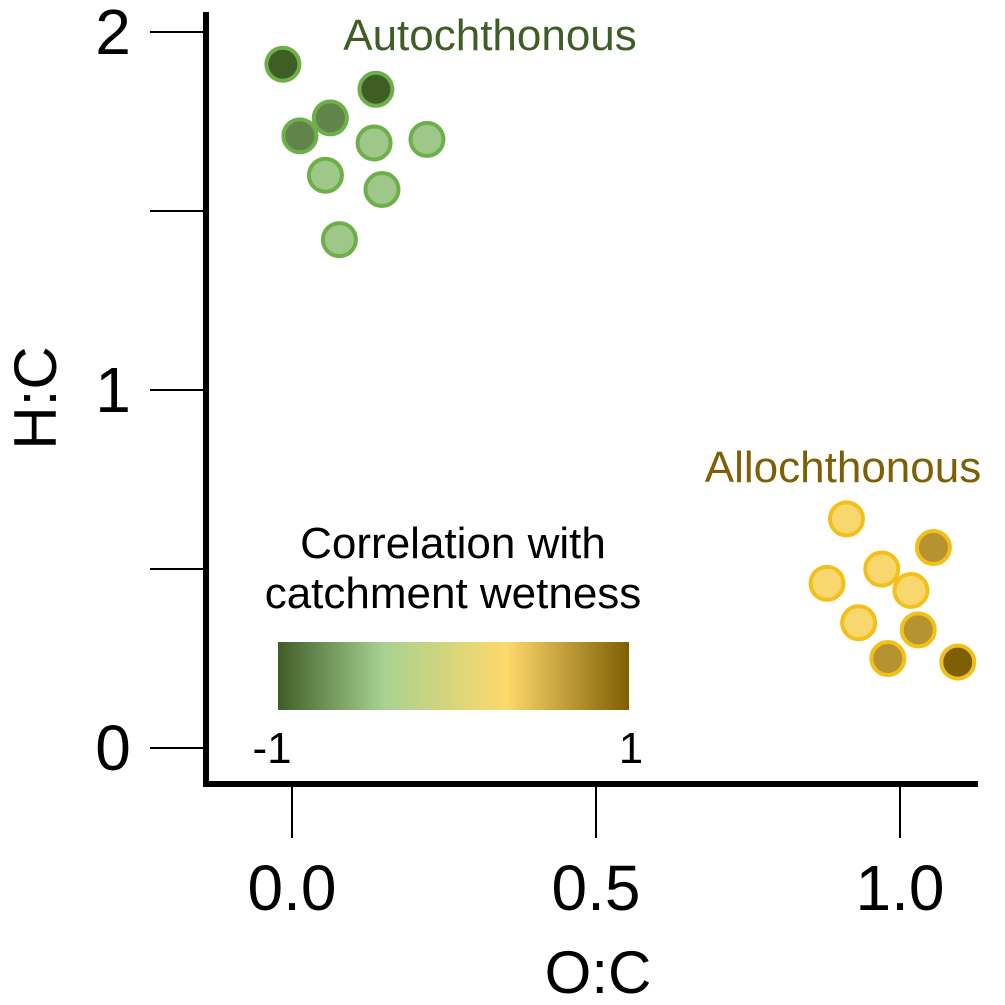 This screenshot has height=1005, width=1005. What do you see at coordinates (35, 397) in the screenshot?
I see `y-axis-title: H:C` at bounding box center [35, 397].